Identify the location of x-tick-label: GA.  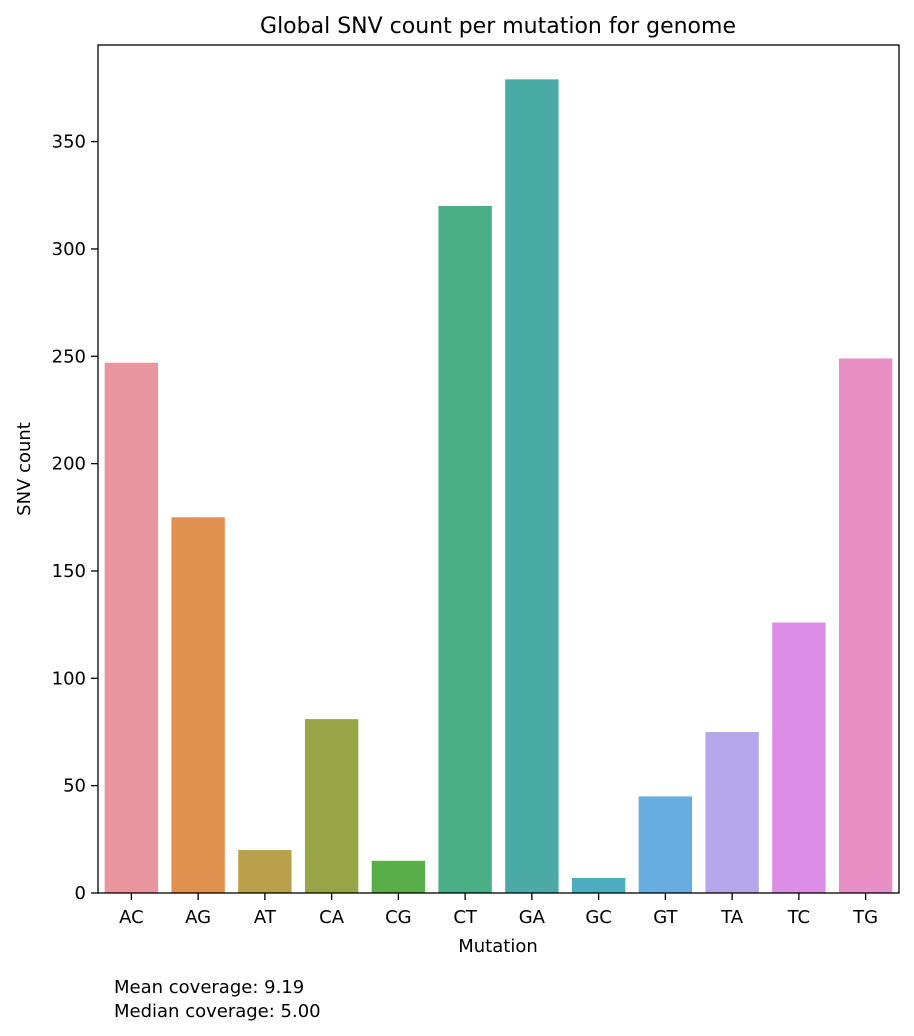
(532, 917).